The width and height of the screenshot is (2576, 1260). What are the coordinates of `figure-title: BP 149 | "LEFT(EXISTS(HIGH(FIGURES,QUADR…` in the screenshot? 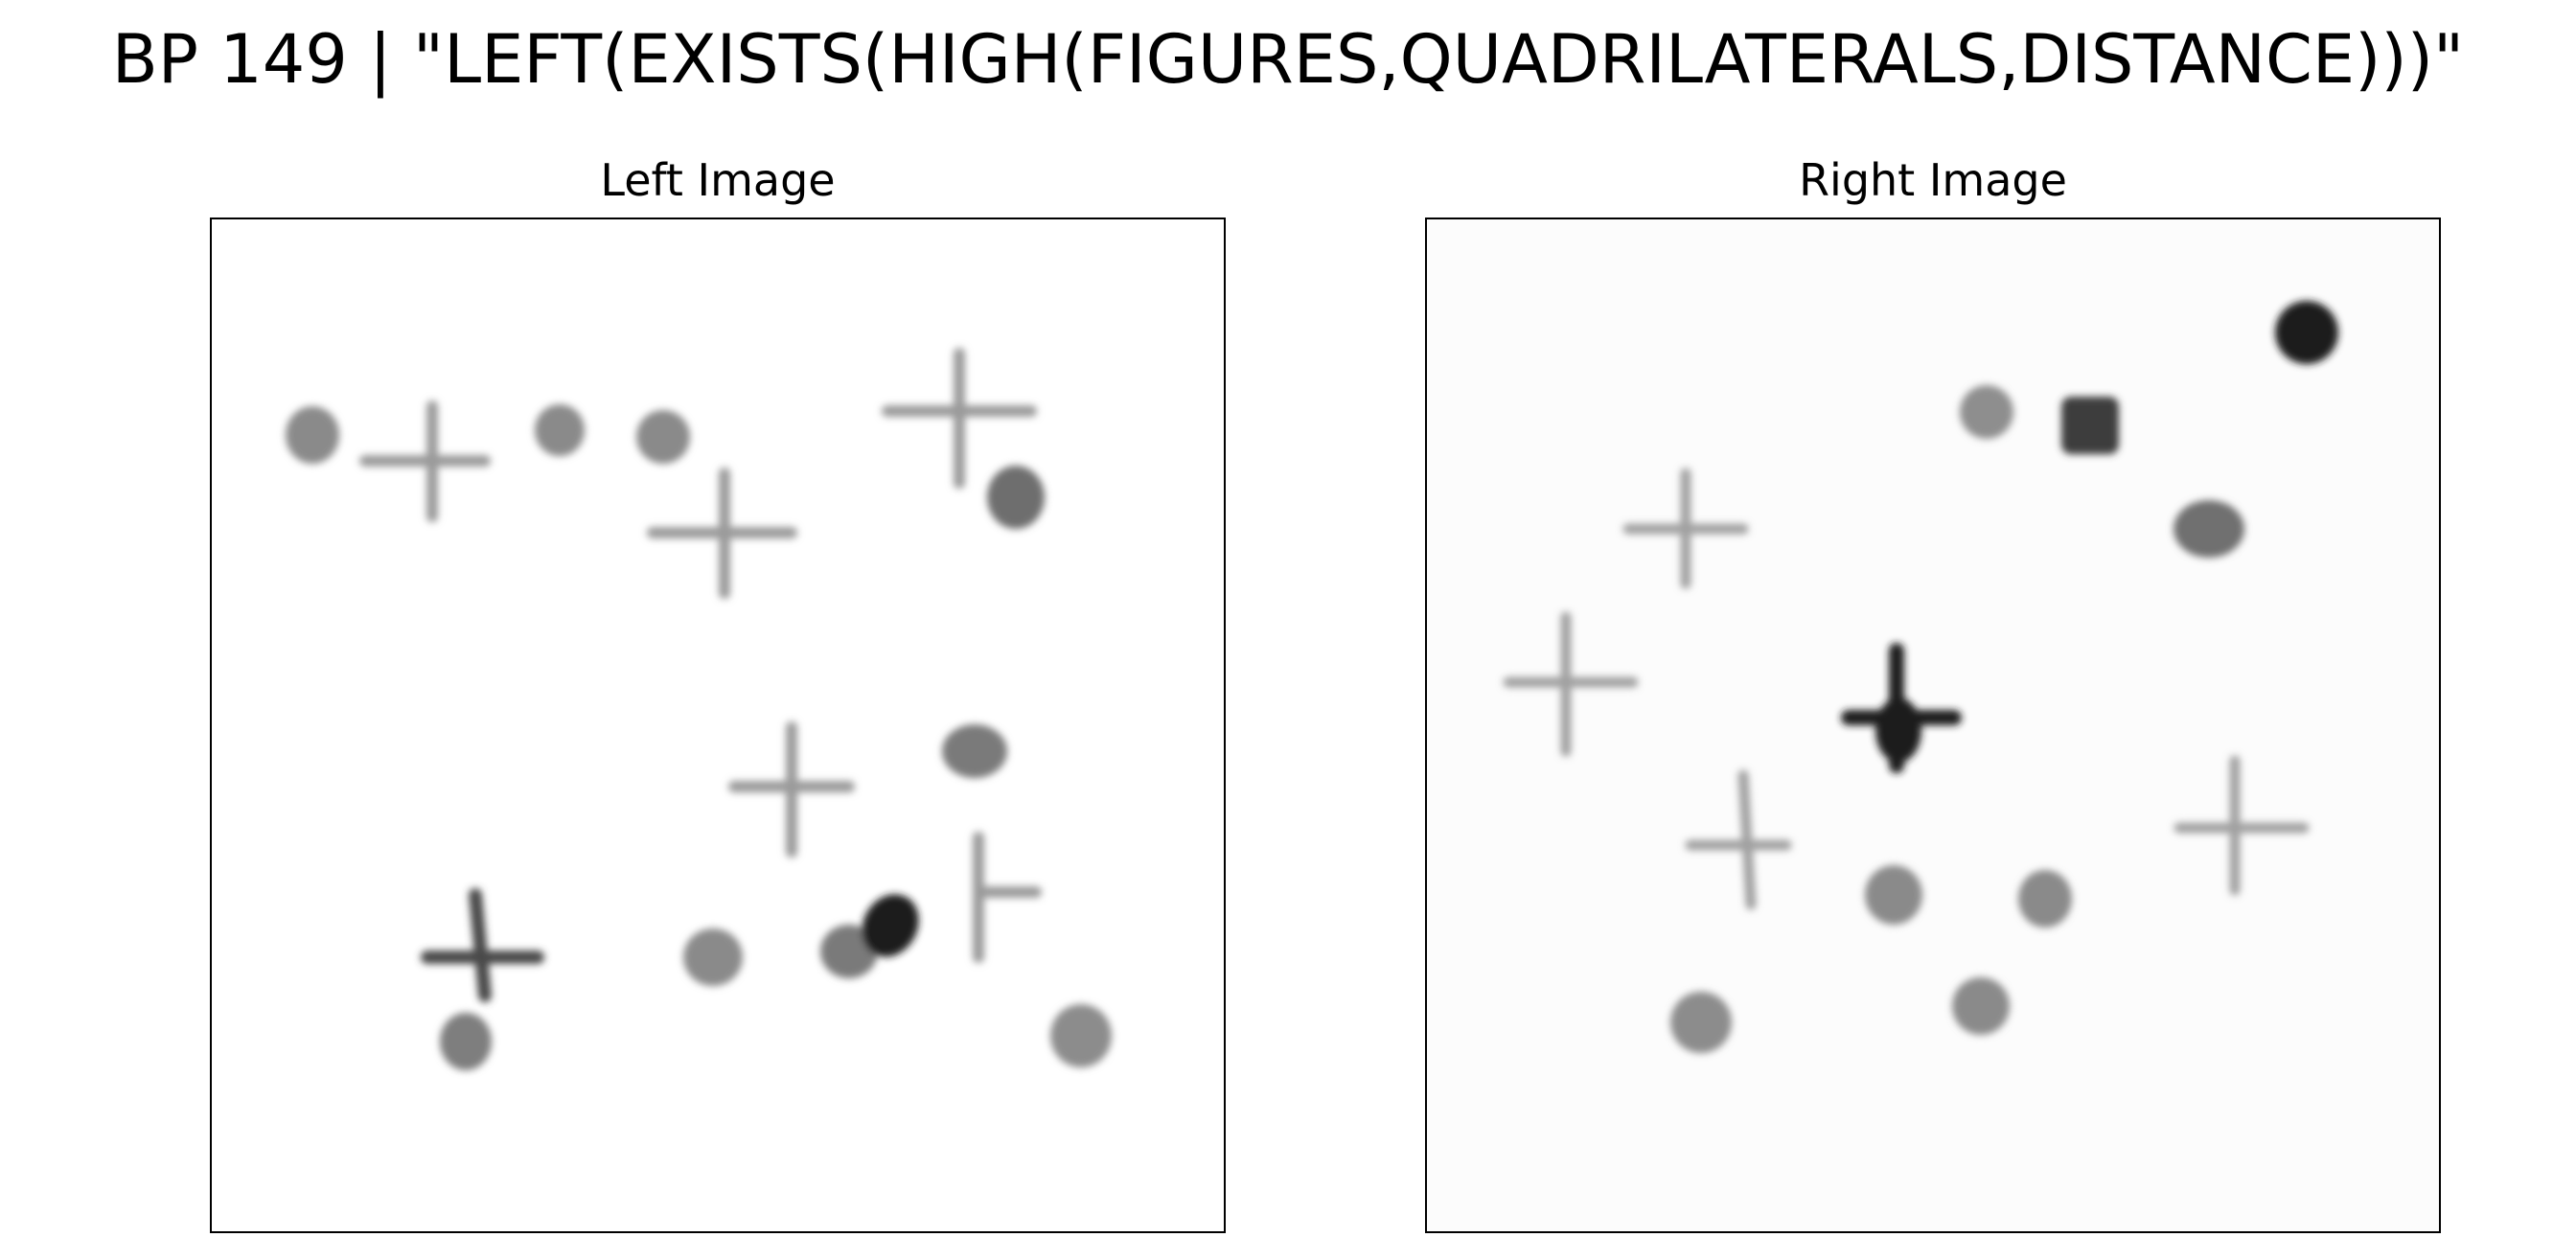 It's located at (1288, 60).